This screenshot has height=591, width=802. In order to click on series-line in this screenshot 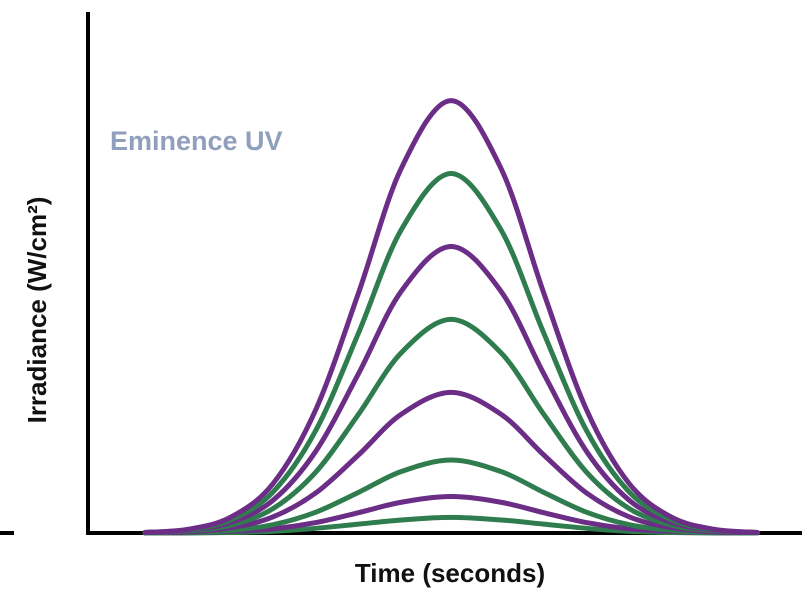, I will do `click(451, 496)`.